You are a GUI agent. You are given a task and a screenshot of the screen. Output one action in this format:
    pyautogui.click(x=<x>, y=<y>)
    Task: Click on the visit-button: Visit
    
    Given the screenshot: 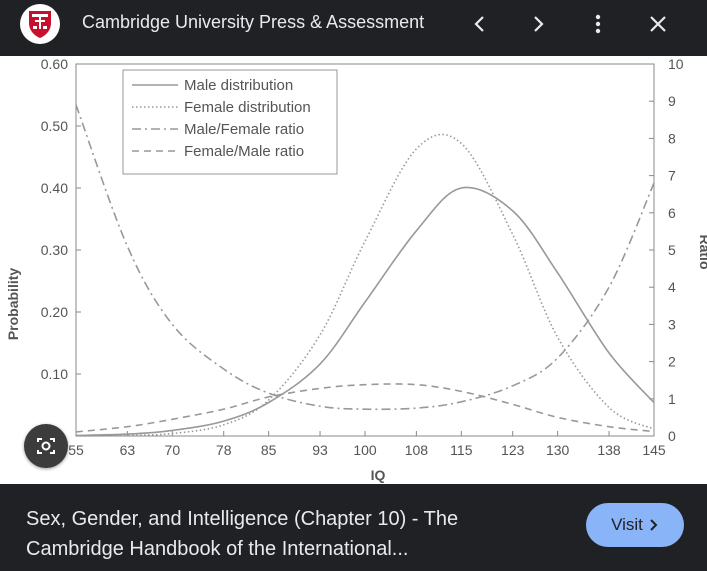 What is the action you would take?
    pyautogui.click(x=635, y=525)
    